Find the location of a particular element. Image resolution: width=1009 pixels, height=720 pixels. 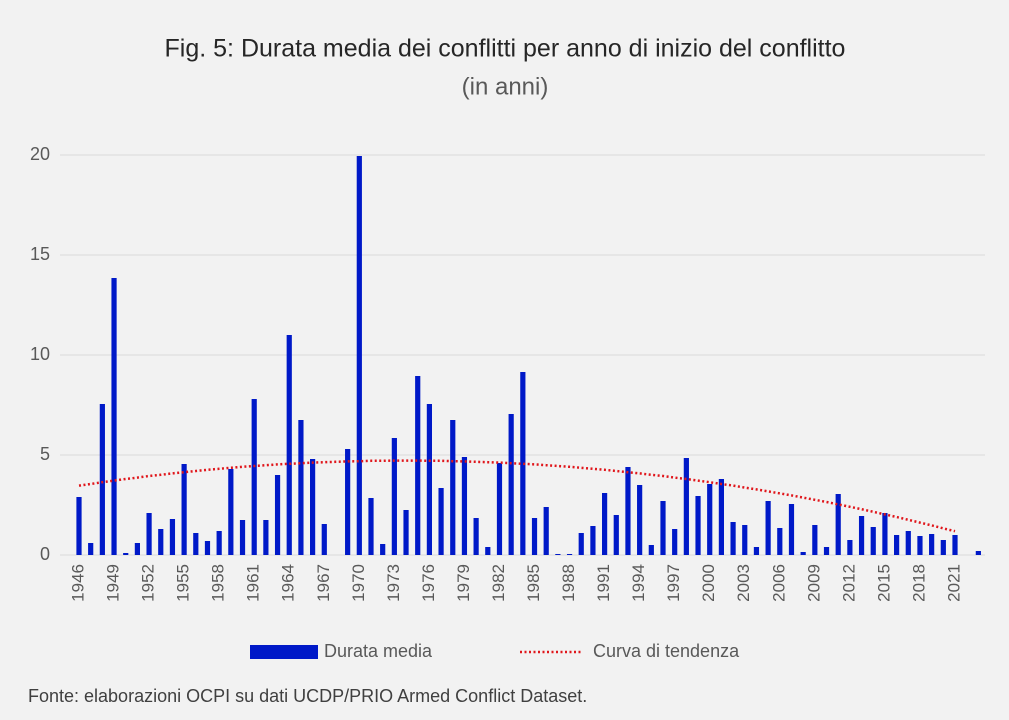

x-tick-label: 1961 is located at coordinates (253, 583).